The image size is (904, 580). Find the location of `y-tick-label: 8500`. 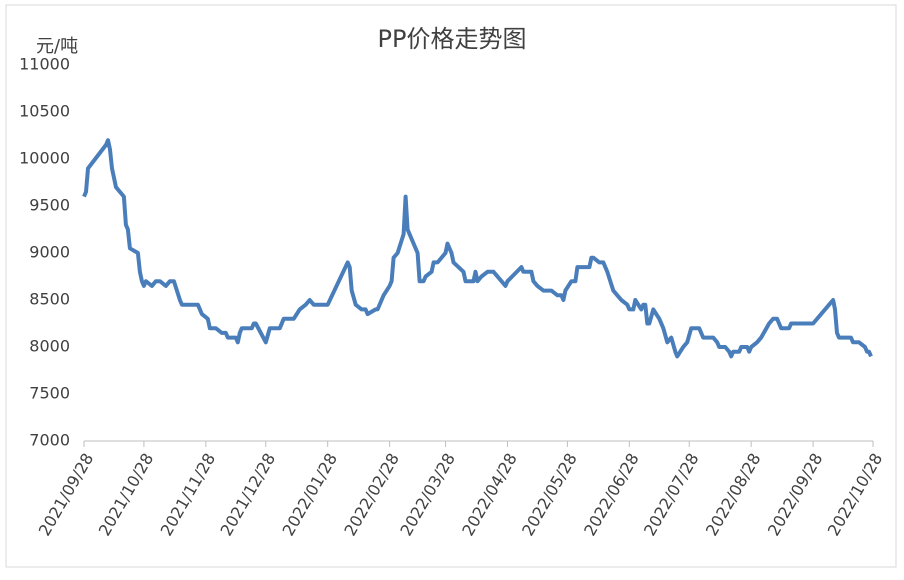

y-tick-label: 8500 is located at coordinates (49, 299).